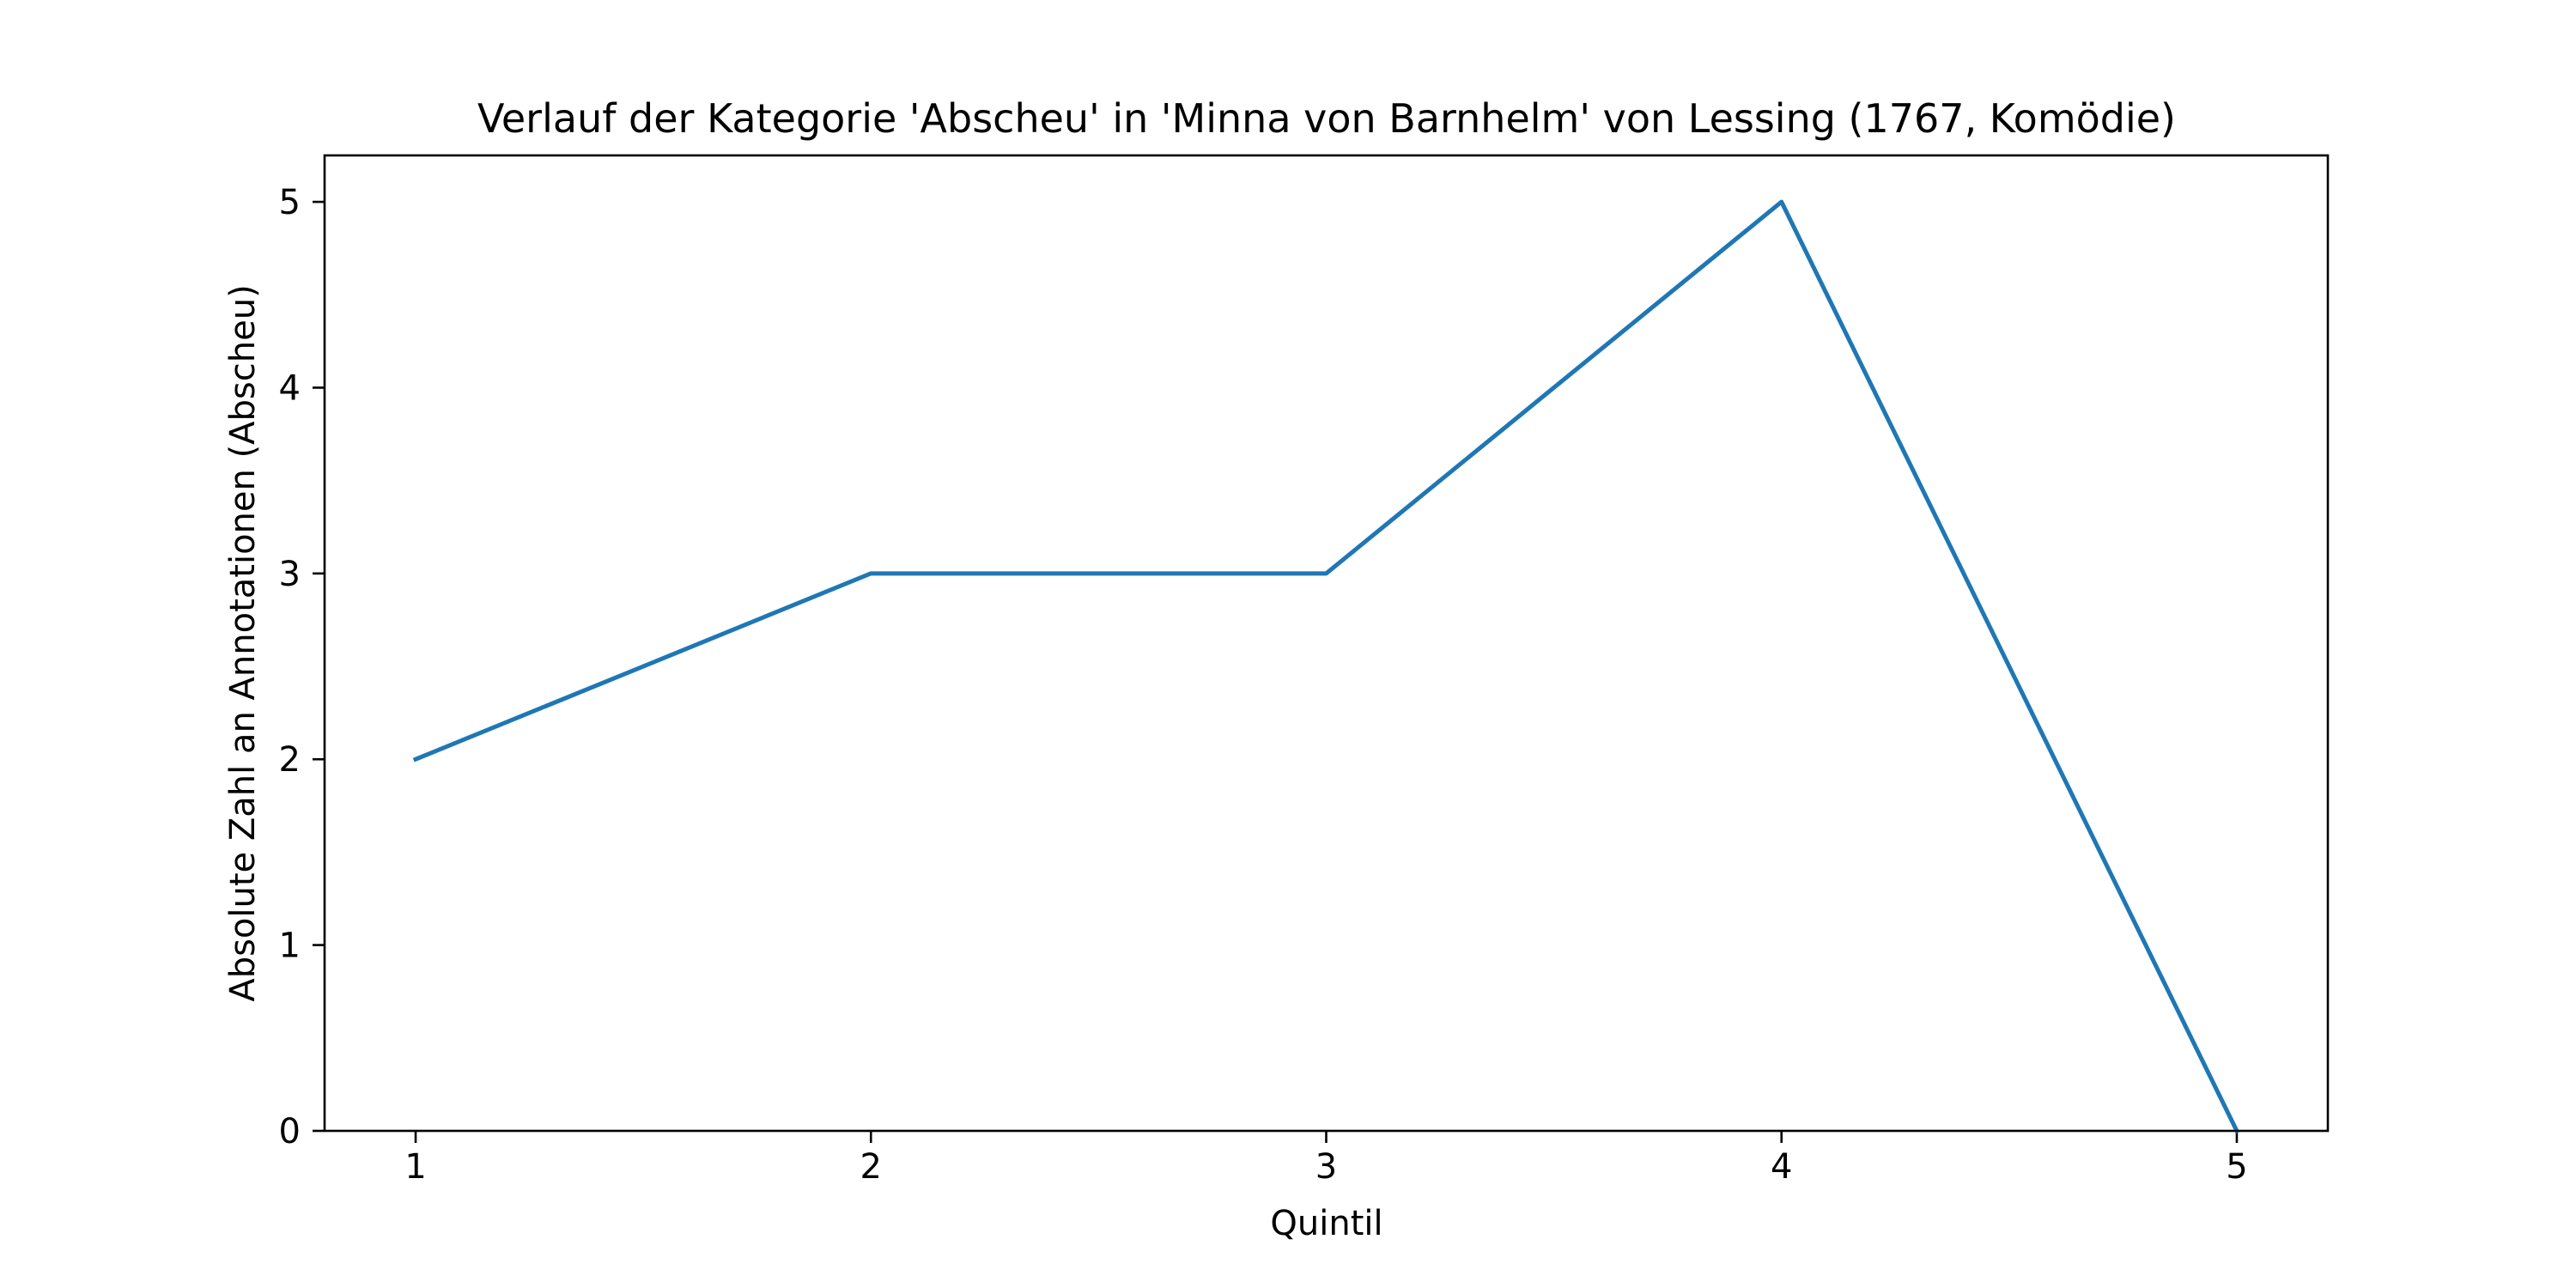 The width and height of the screenshot is (2576, 1288). Describe the element at coordinates (290, 760) in the screenshot. I see `y-tick-label: 2` at that location.